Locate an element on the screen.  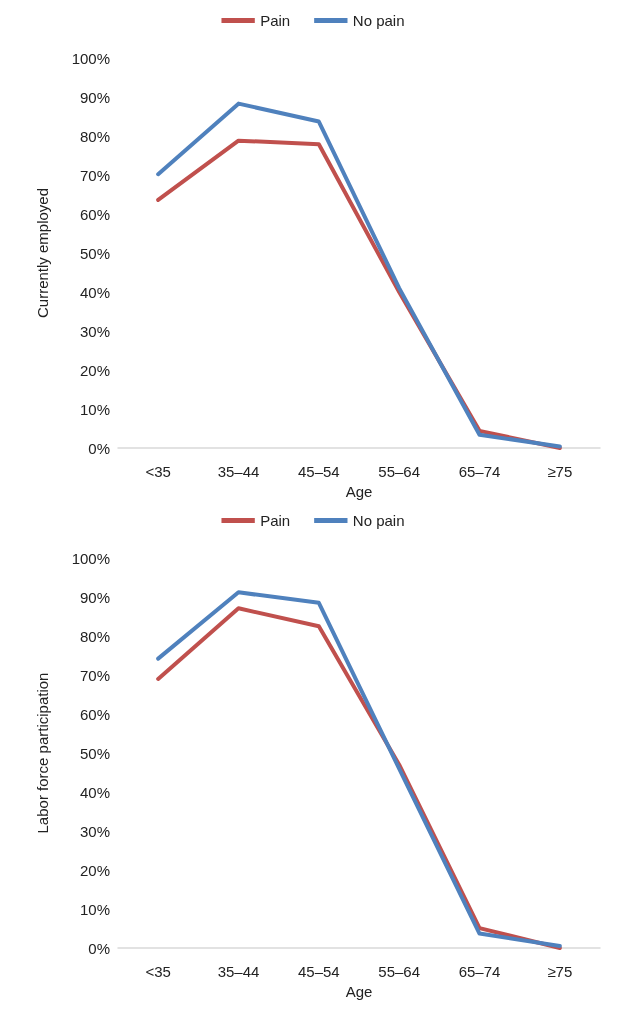
y-axis-title: Labor force participation is located at coordinates (42, 753).